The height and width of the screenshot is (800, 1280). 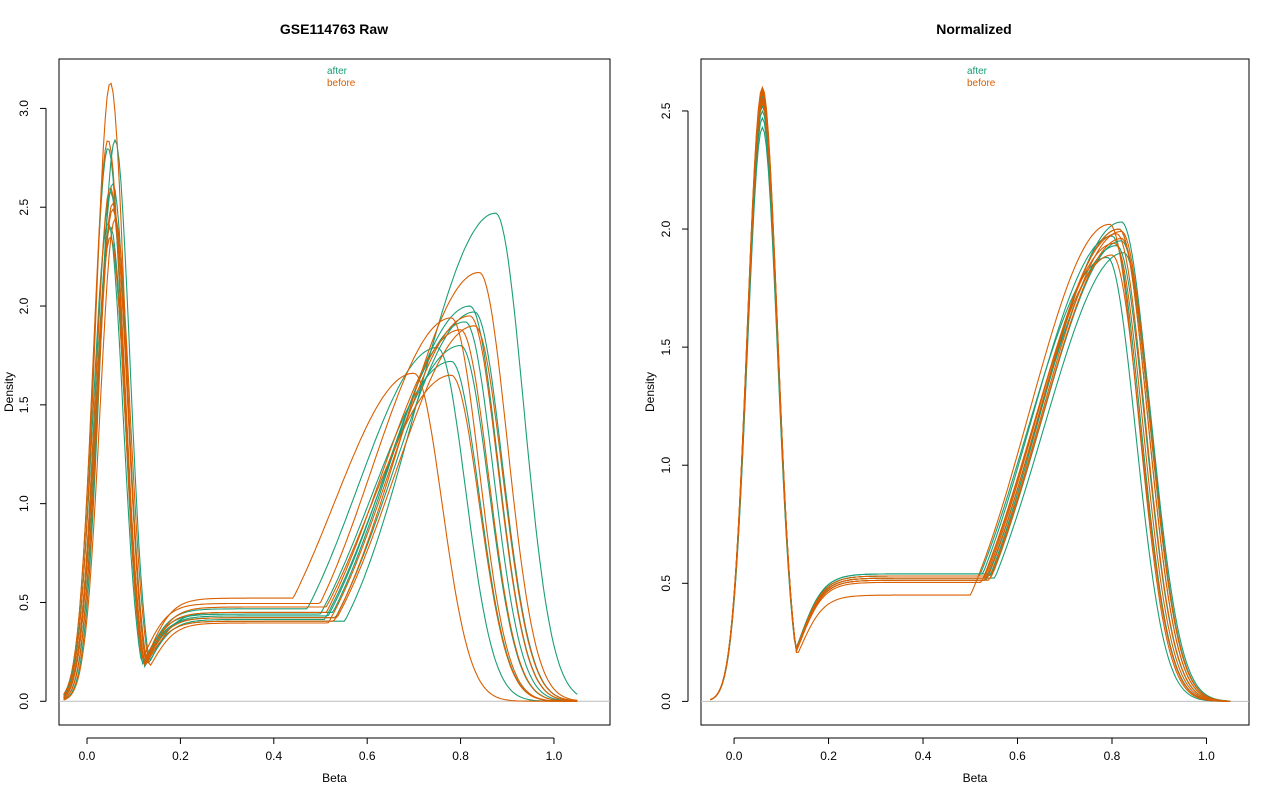 I want to click on chart-title-raw: GSE114763 Raw, so click(x=334, y=29).